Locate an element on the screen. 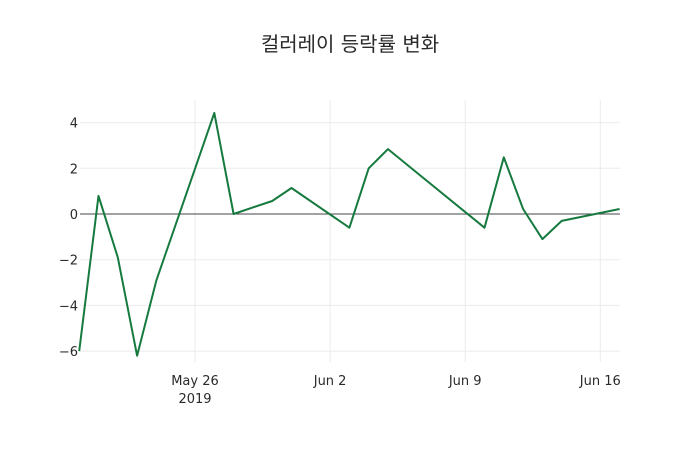 This screenshot has width=700, height=450. y-tick-label: −4 is located at coordinates (68, 306).